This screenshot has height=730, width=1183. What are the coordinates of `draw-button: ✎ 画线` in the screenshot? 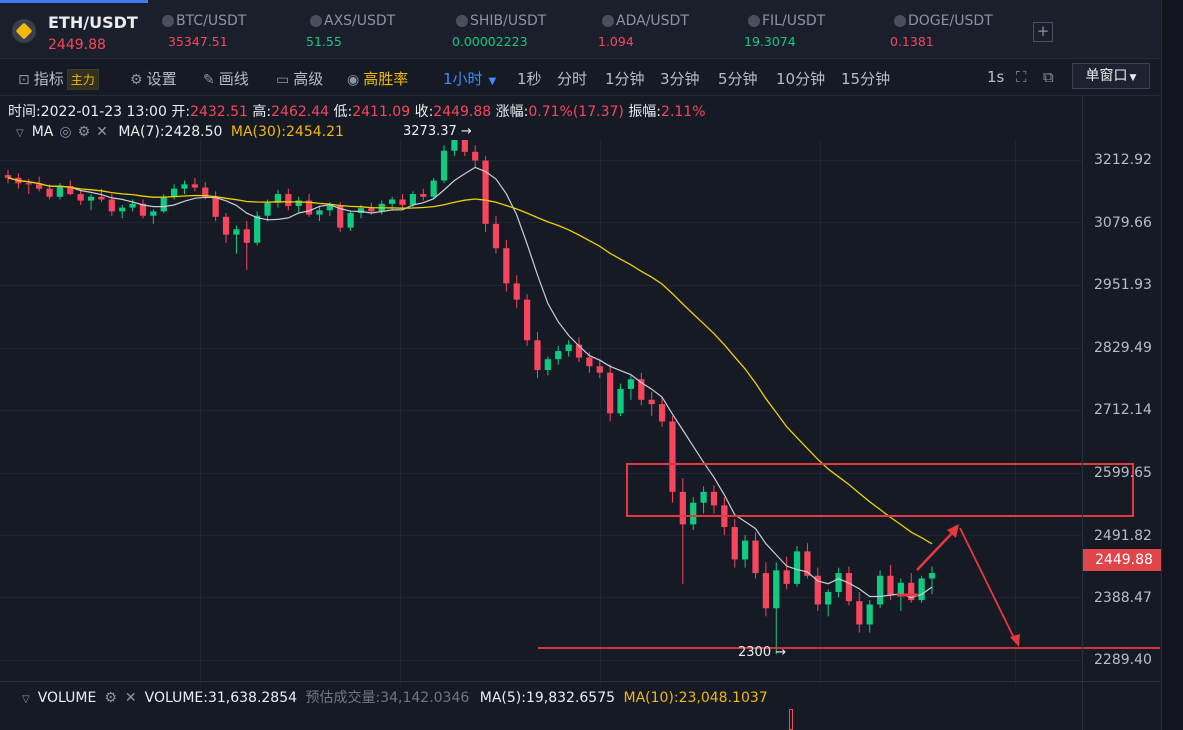 It's located at (226, 78).